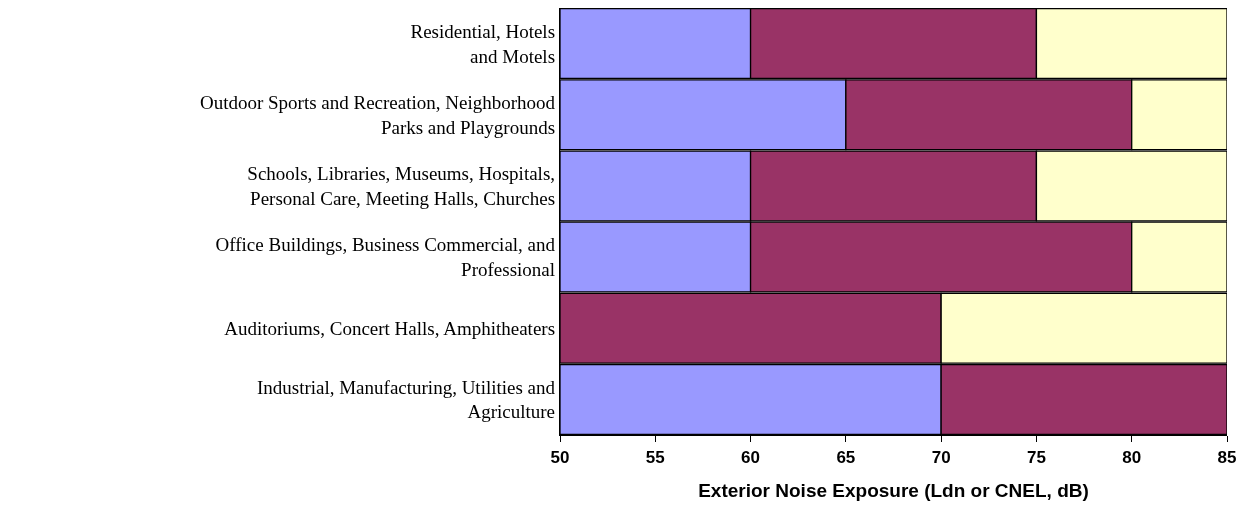  I want to click on x-tick-label: 65, so click(846, 457).